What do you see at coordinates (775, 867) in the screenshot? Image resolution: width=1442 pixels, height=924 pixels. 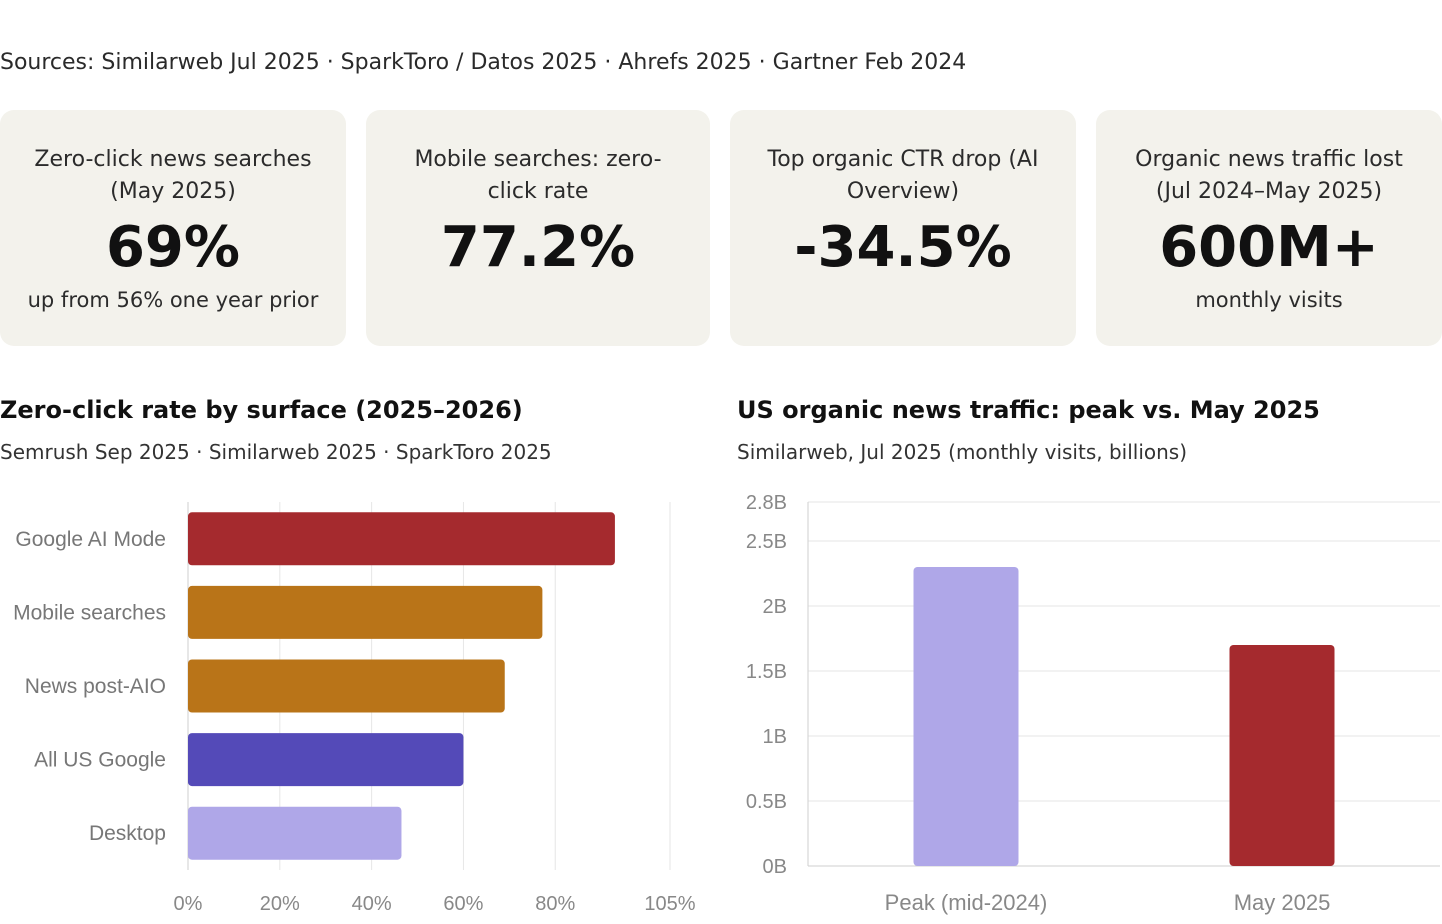 I see `y-tick-label: 0B` at bounding box center [775, 867].